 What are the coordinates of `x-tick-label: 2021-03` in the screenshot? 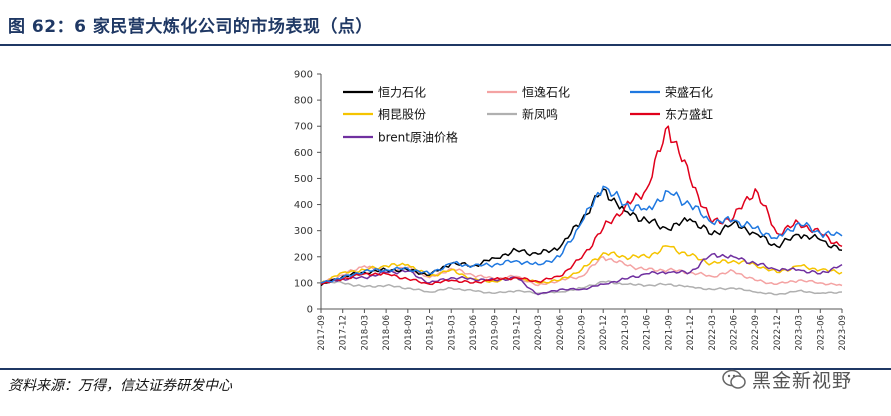 It's located at (626, 333).